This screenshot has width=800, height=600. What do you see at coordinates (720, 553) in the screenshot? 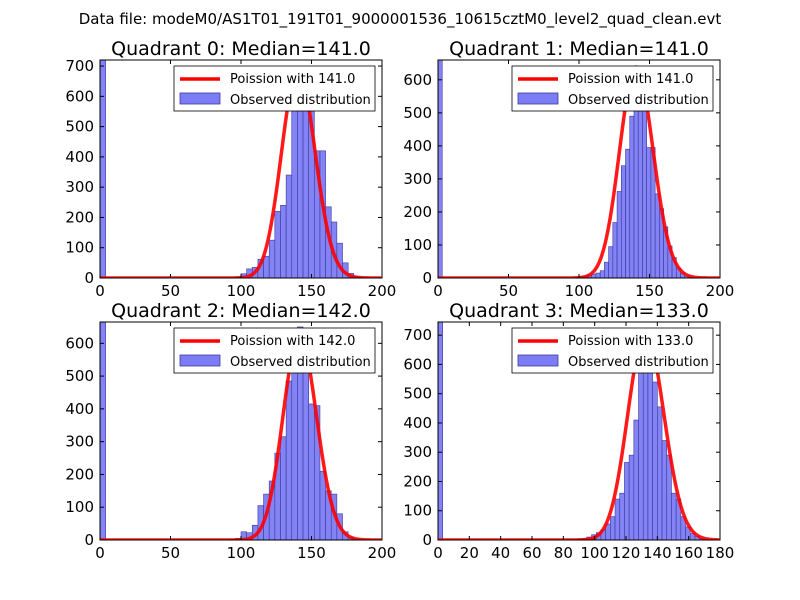
I see `x-tick-label: 180` at bounding box center [720, 553].